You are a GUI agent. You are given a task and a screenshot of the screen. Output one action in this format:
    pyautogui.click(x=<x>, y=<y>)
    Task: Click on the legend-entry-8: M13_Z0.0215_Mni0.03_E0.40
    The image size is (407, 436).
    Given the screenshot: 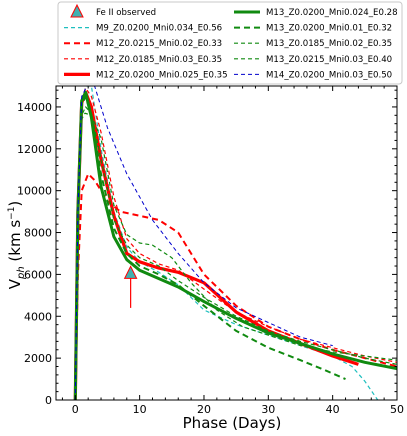 What is the action you would take?
    pyautogui.click(x=313, y=60)
    